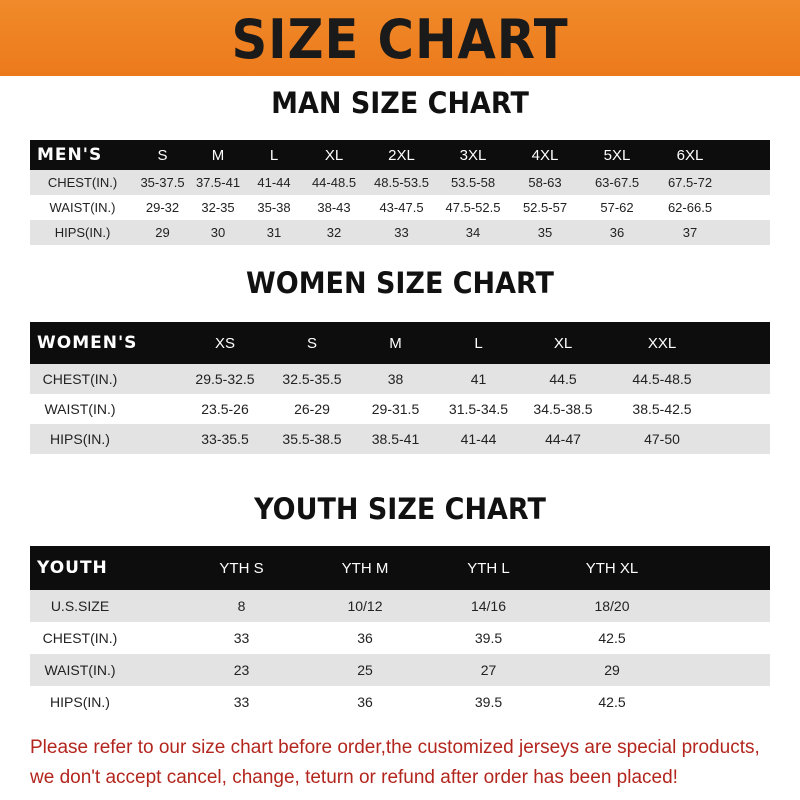 This screenshot has width=800, height=800. What do you see at coordinates (662, 439) in the screenshot?
I see `measurement-value: 47-50` at bounding box center [662, 439].